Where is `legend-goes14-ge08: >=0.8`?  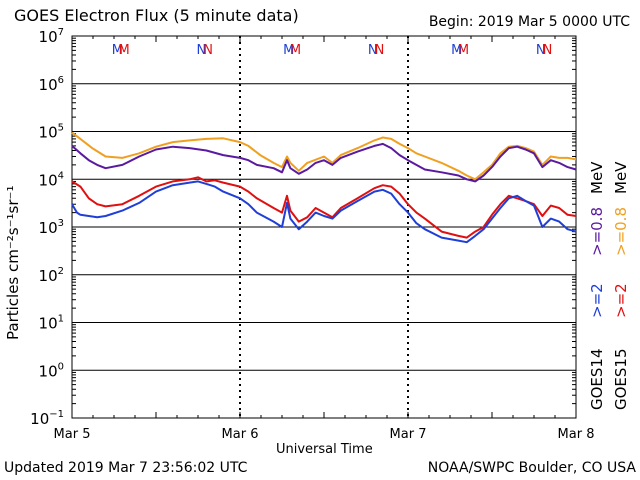 legend-goes14-ge08: >=0.8 is located at coordinates (597, 231).